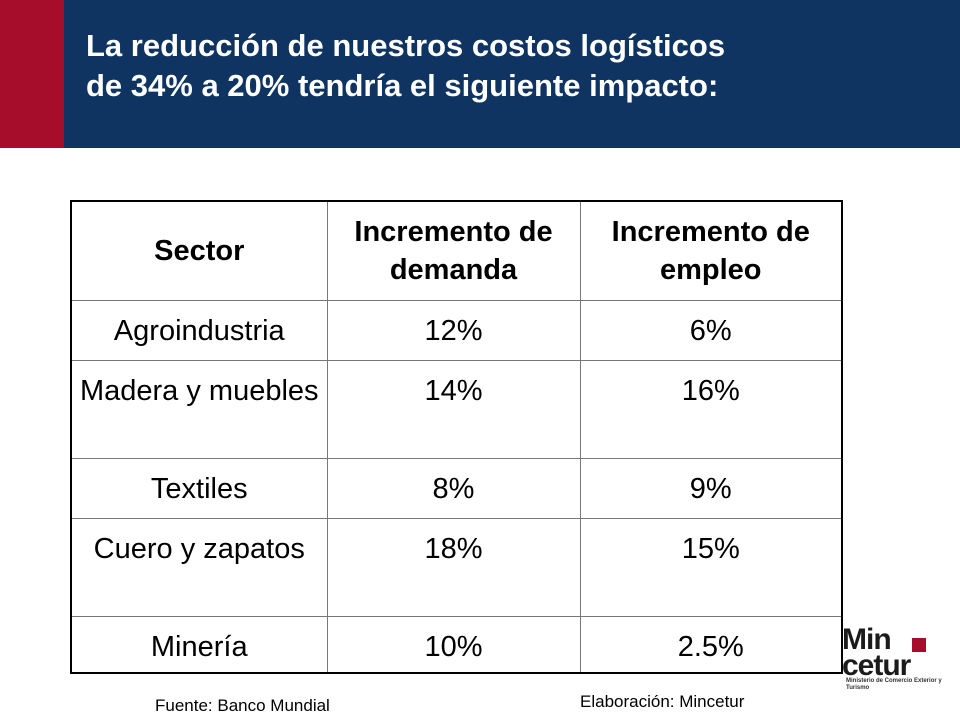  I want to click on table-row: Textiles 8% 9%, so click(456, 488).